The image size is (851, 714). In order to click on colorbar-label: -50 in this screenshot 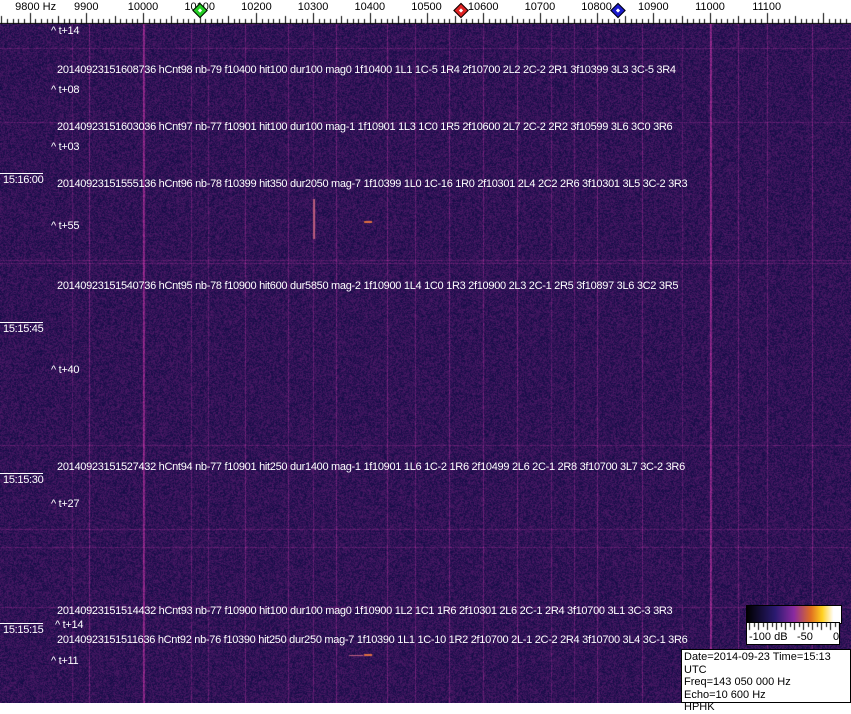, I will do `click(805, 637)`.